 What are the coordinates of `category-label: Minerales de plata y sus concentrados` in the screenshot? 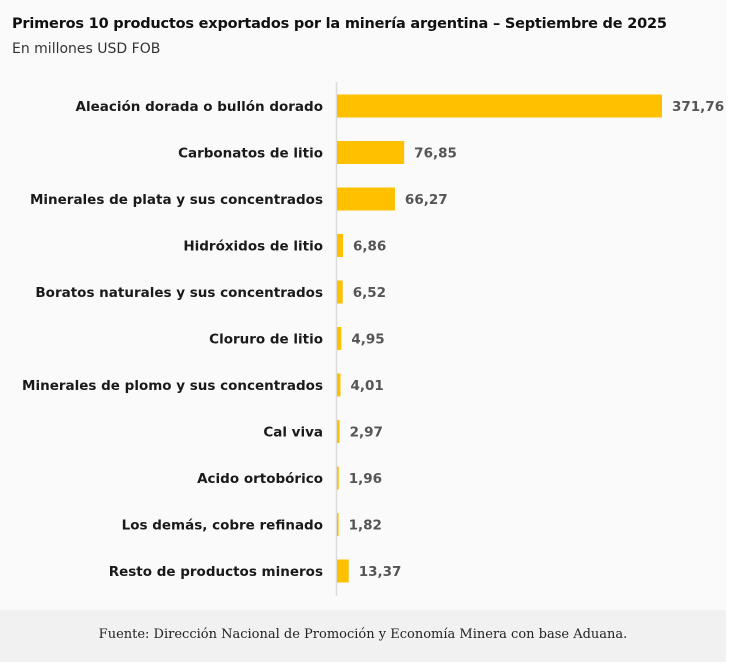 It's located at (176, 200).